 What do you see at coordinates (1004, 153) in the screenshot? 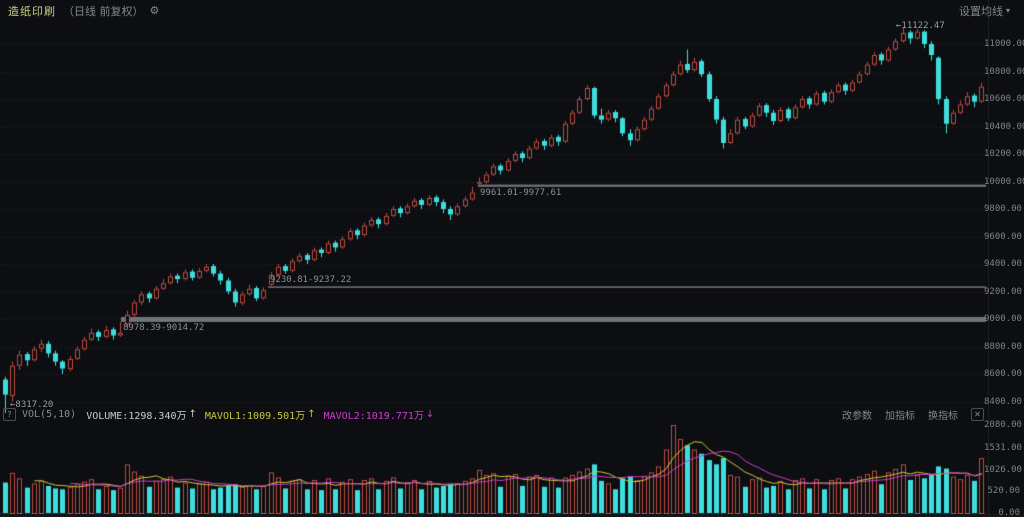
I see `axis-tick-label: 10200.00` at bounding box center [1004, 153].